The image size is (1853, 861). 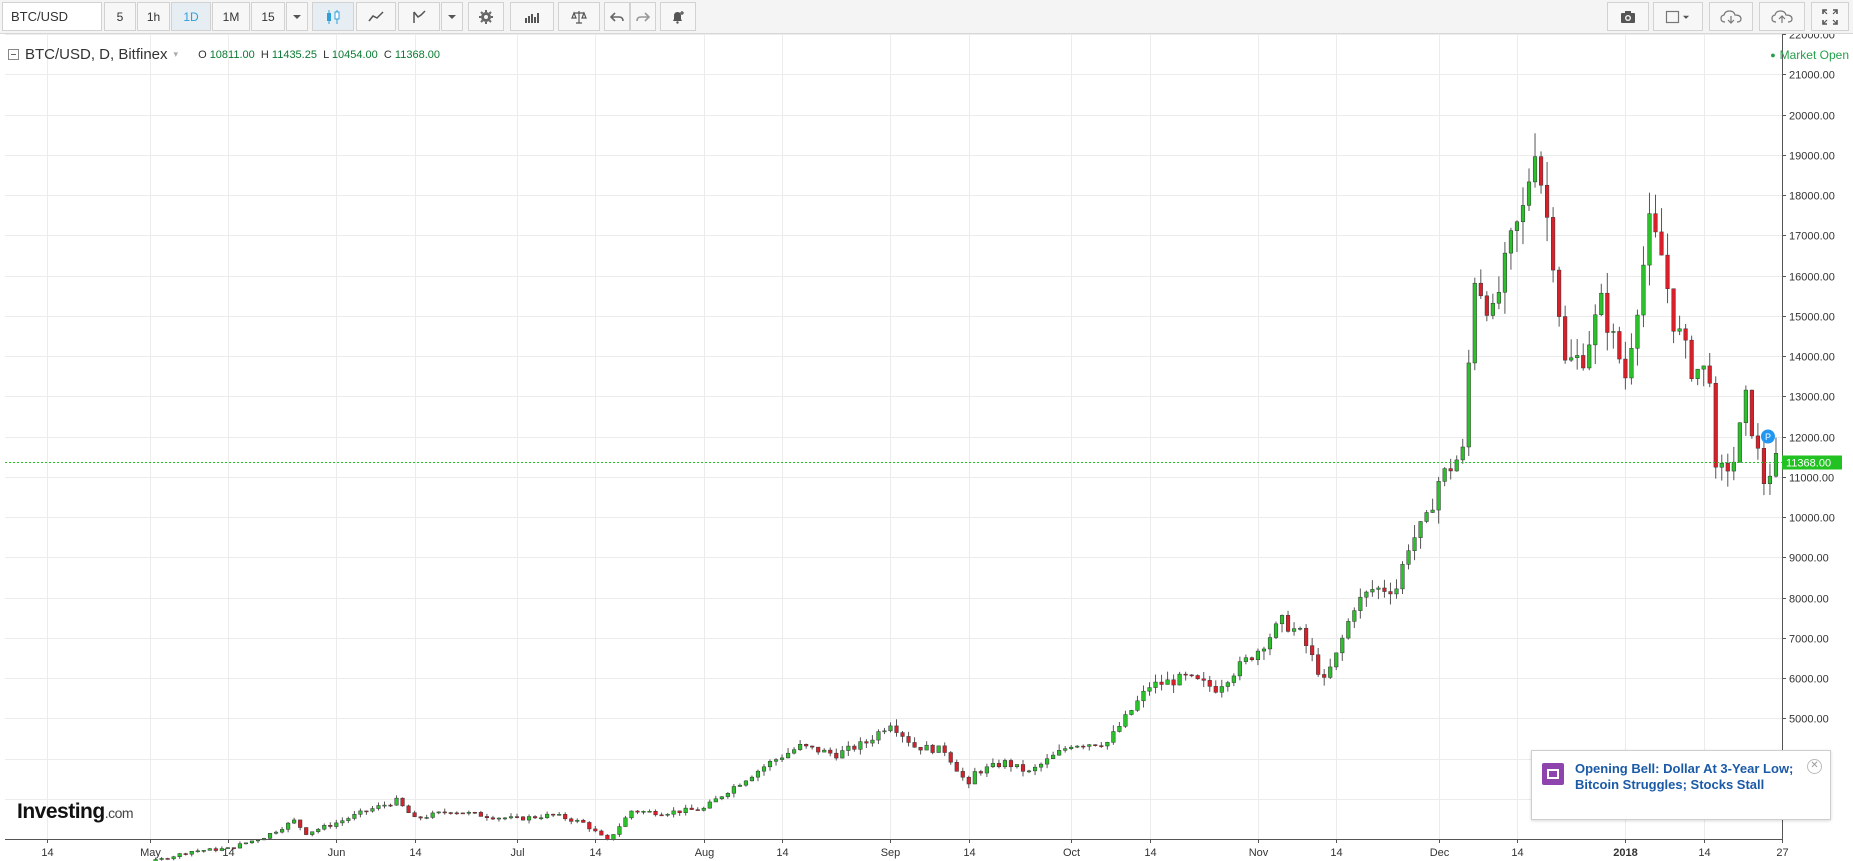 I want to click on load-chart-button, so click(x=1731, y=16).